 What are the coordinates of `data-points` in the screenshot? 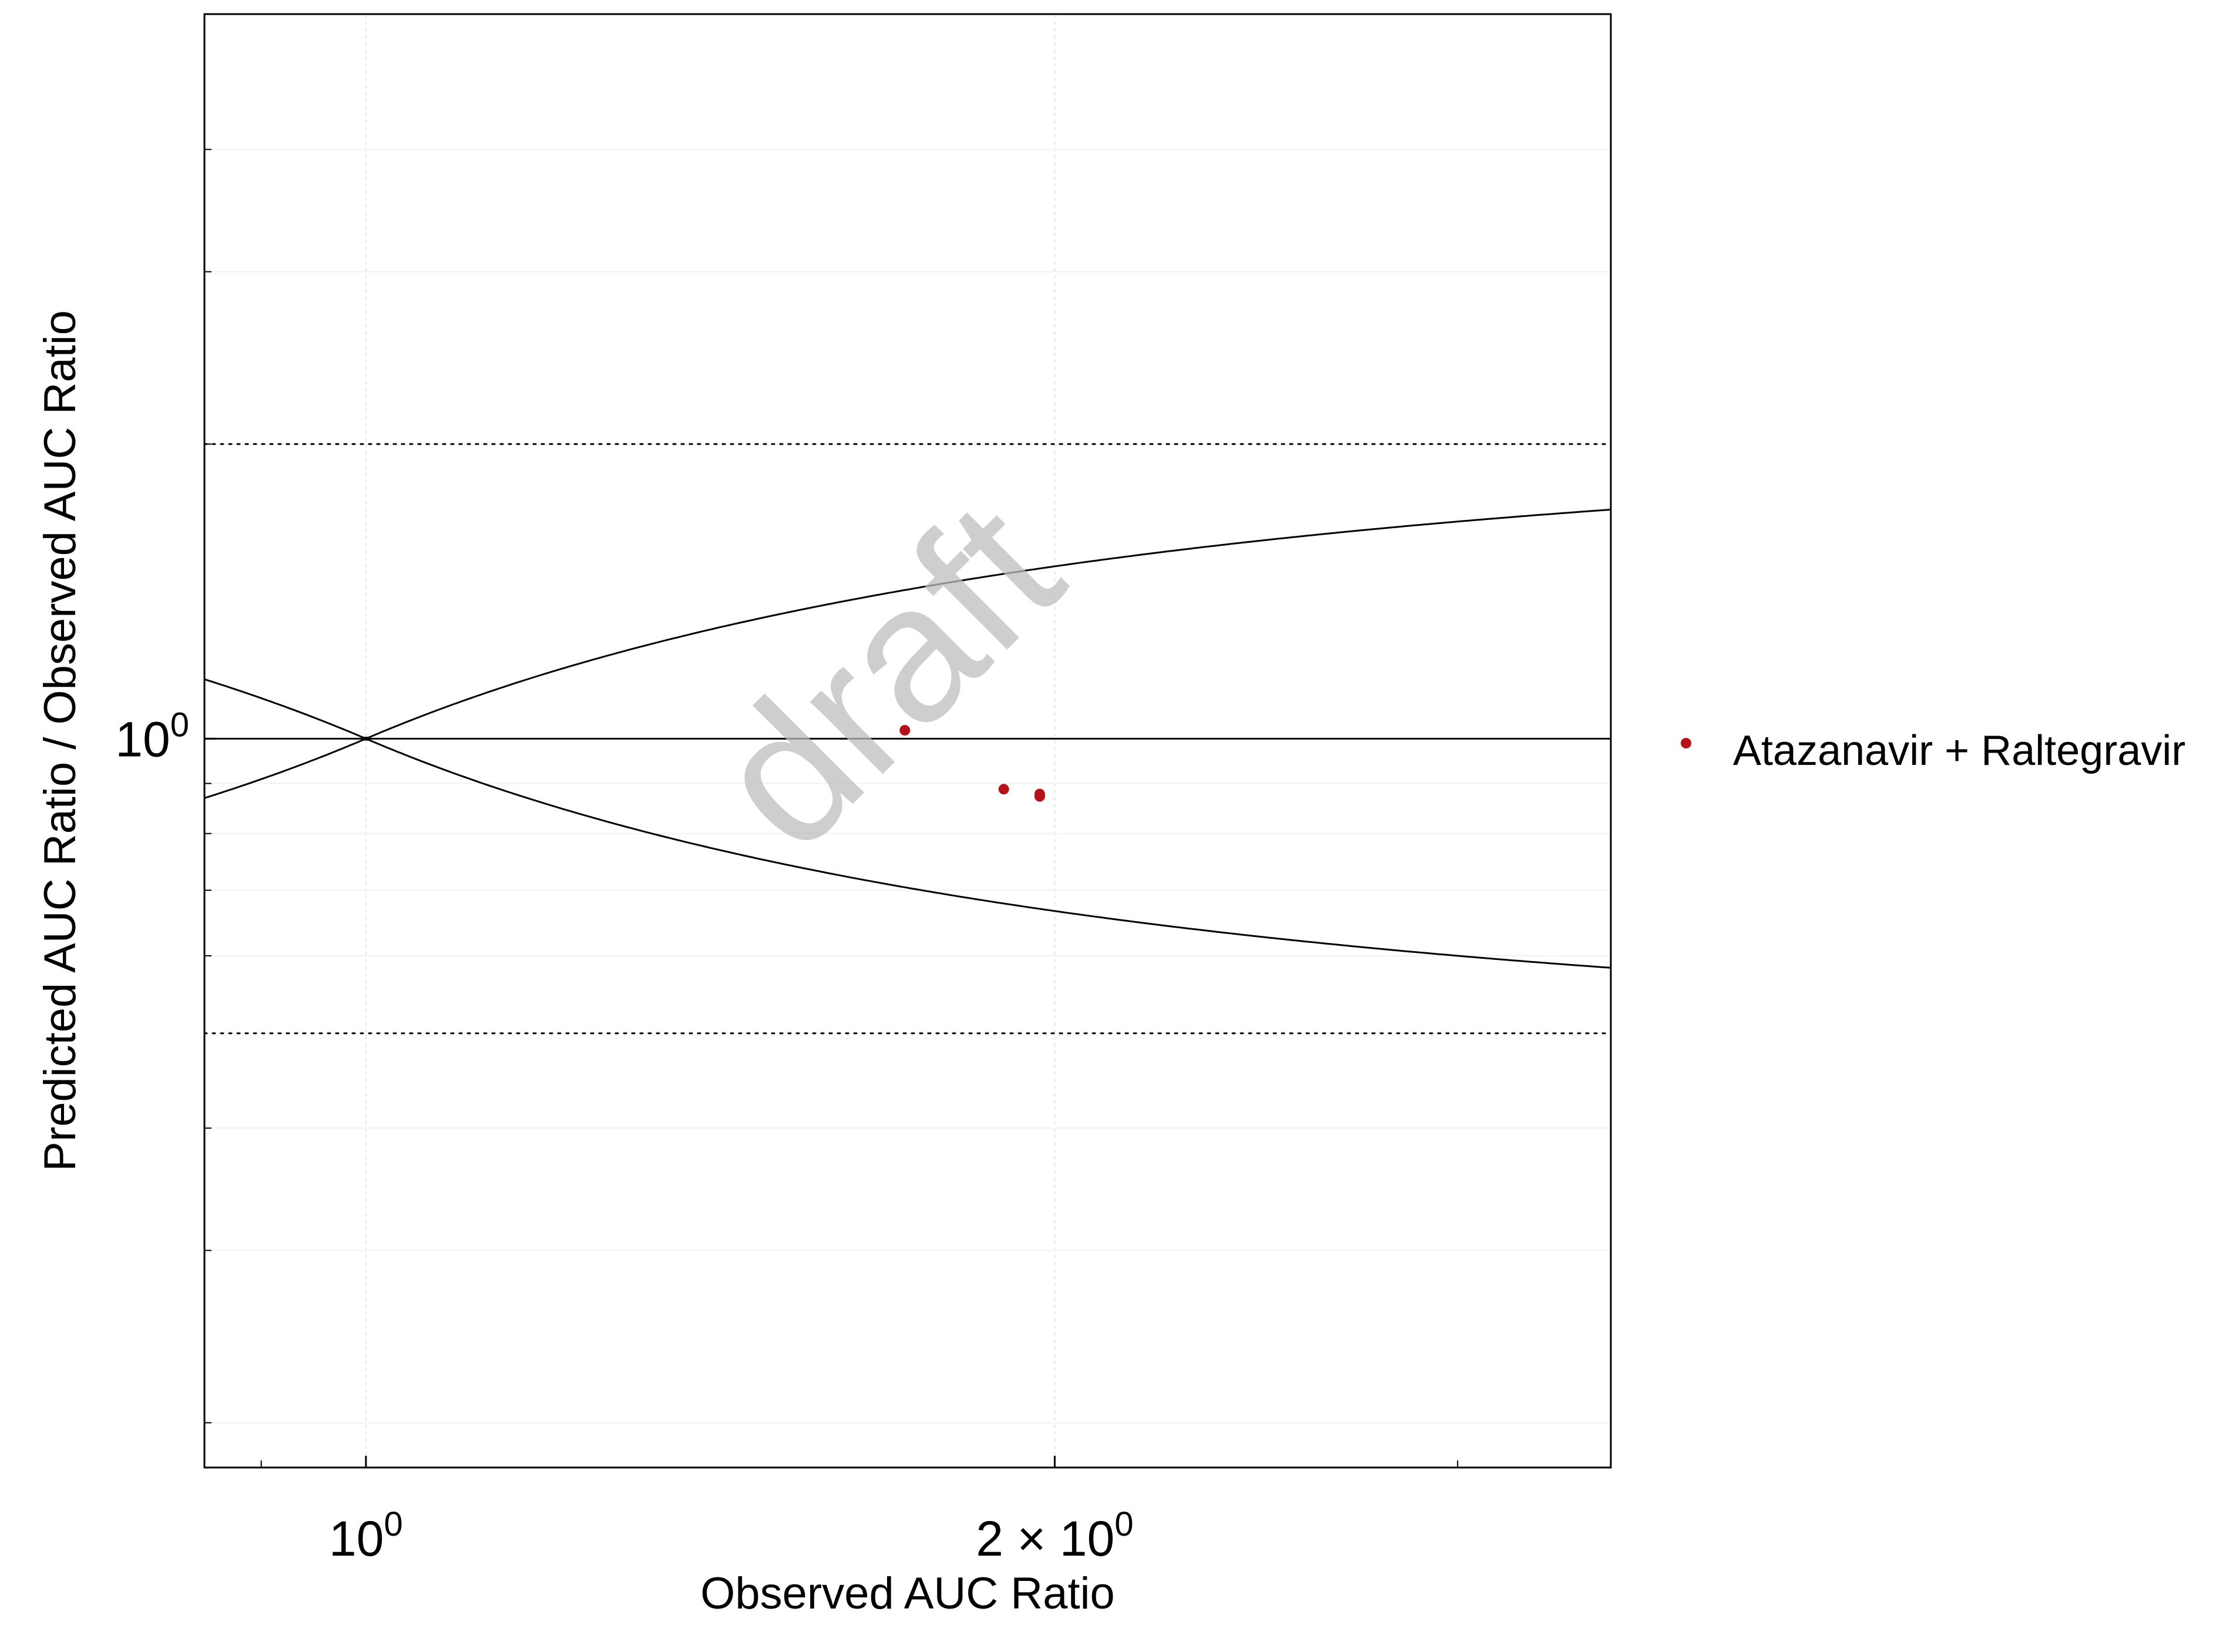 It's located at (972, 763).